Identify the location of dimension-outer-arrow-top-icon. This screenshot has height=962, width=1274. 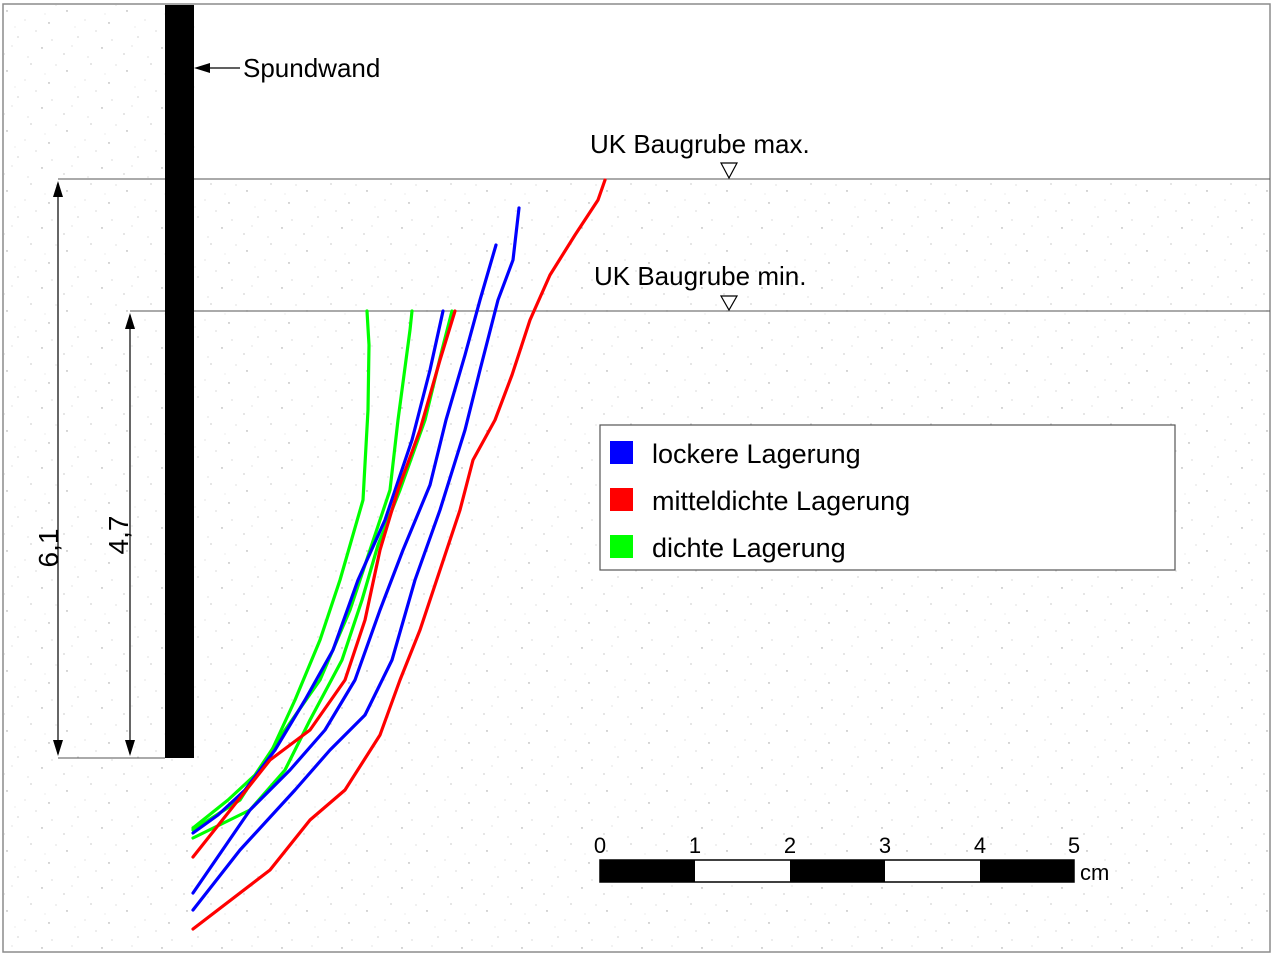
(58, 189).